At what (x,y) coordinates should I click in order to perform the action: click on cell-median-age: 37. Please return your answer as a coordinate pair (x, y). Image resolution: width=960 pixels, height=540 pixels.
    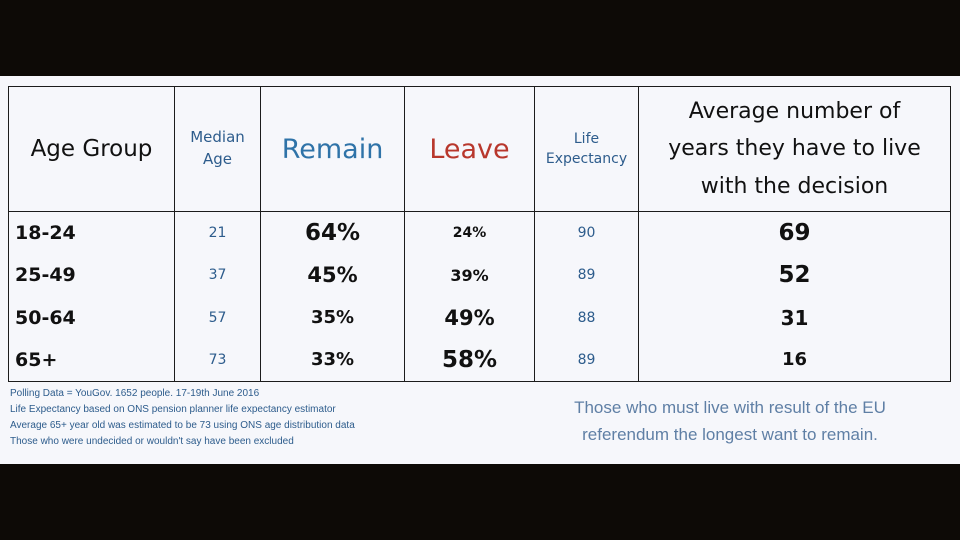
    Looking at the image, I should click on (217, 275).